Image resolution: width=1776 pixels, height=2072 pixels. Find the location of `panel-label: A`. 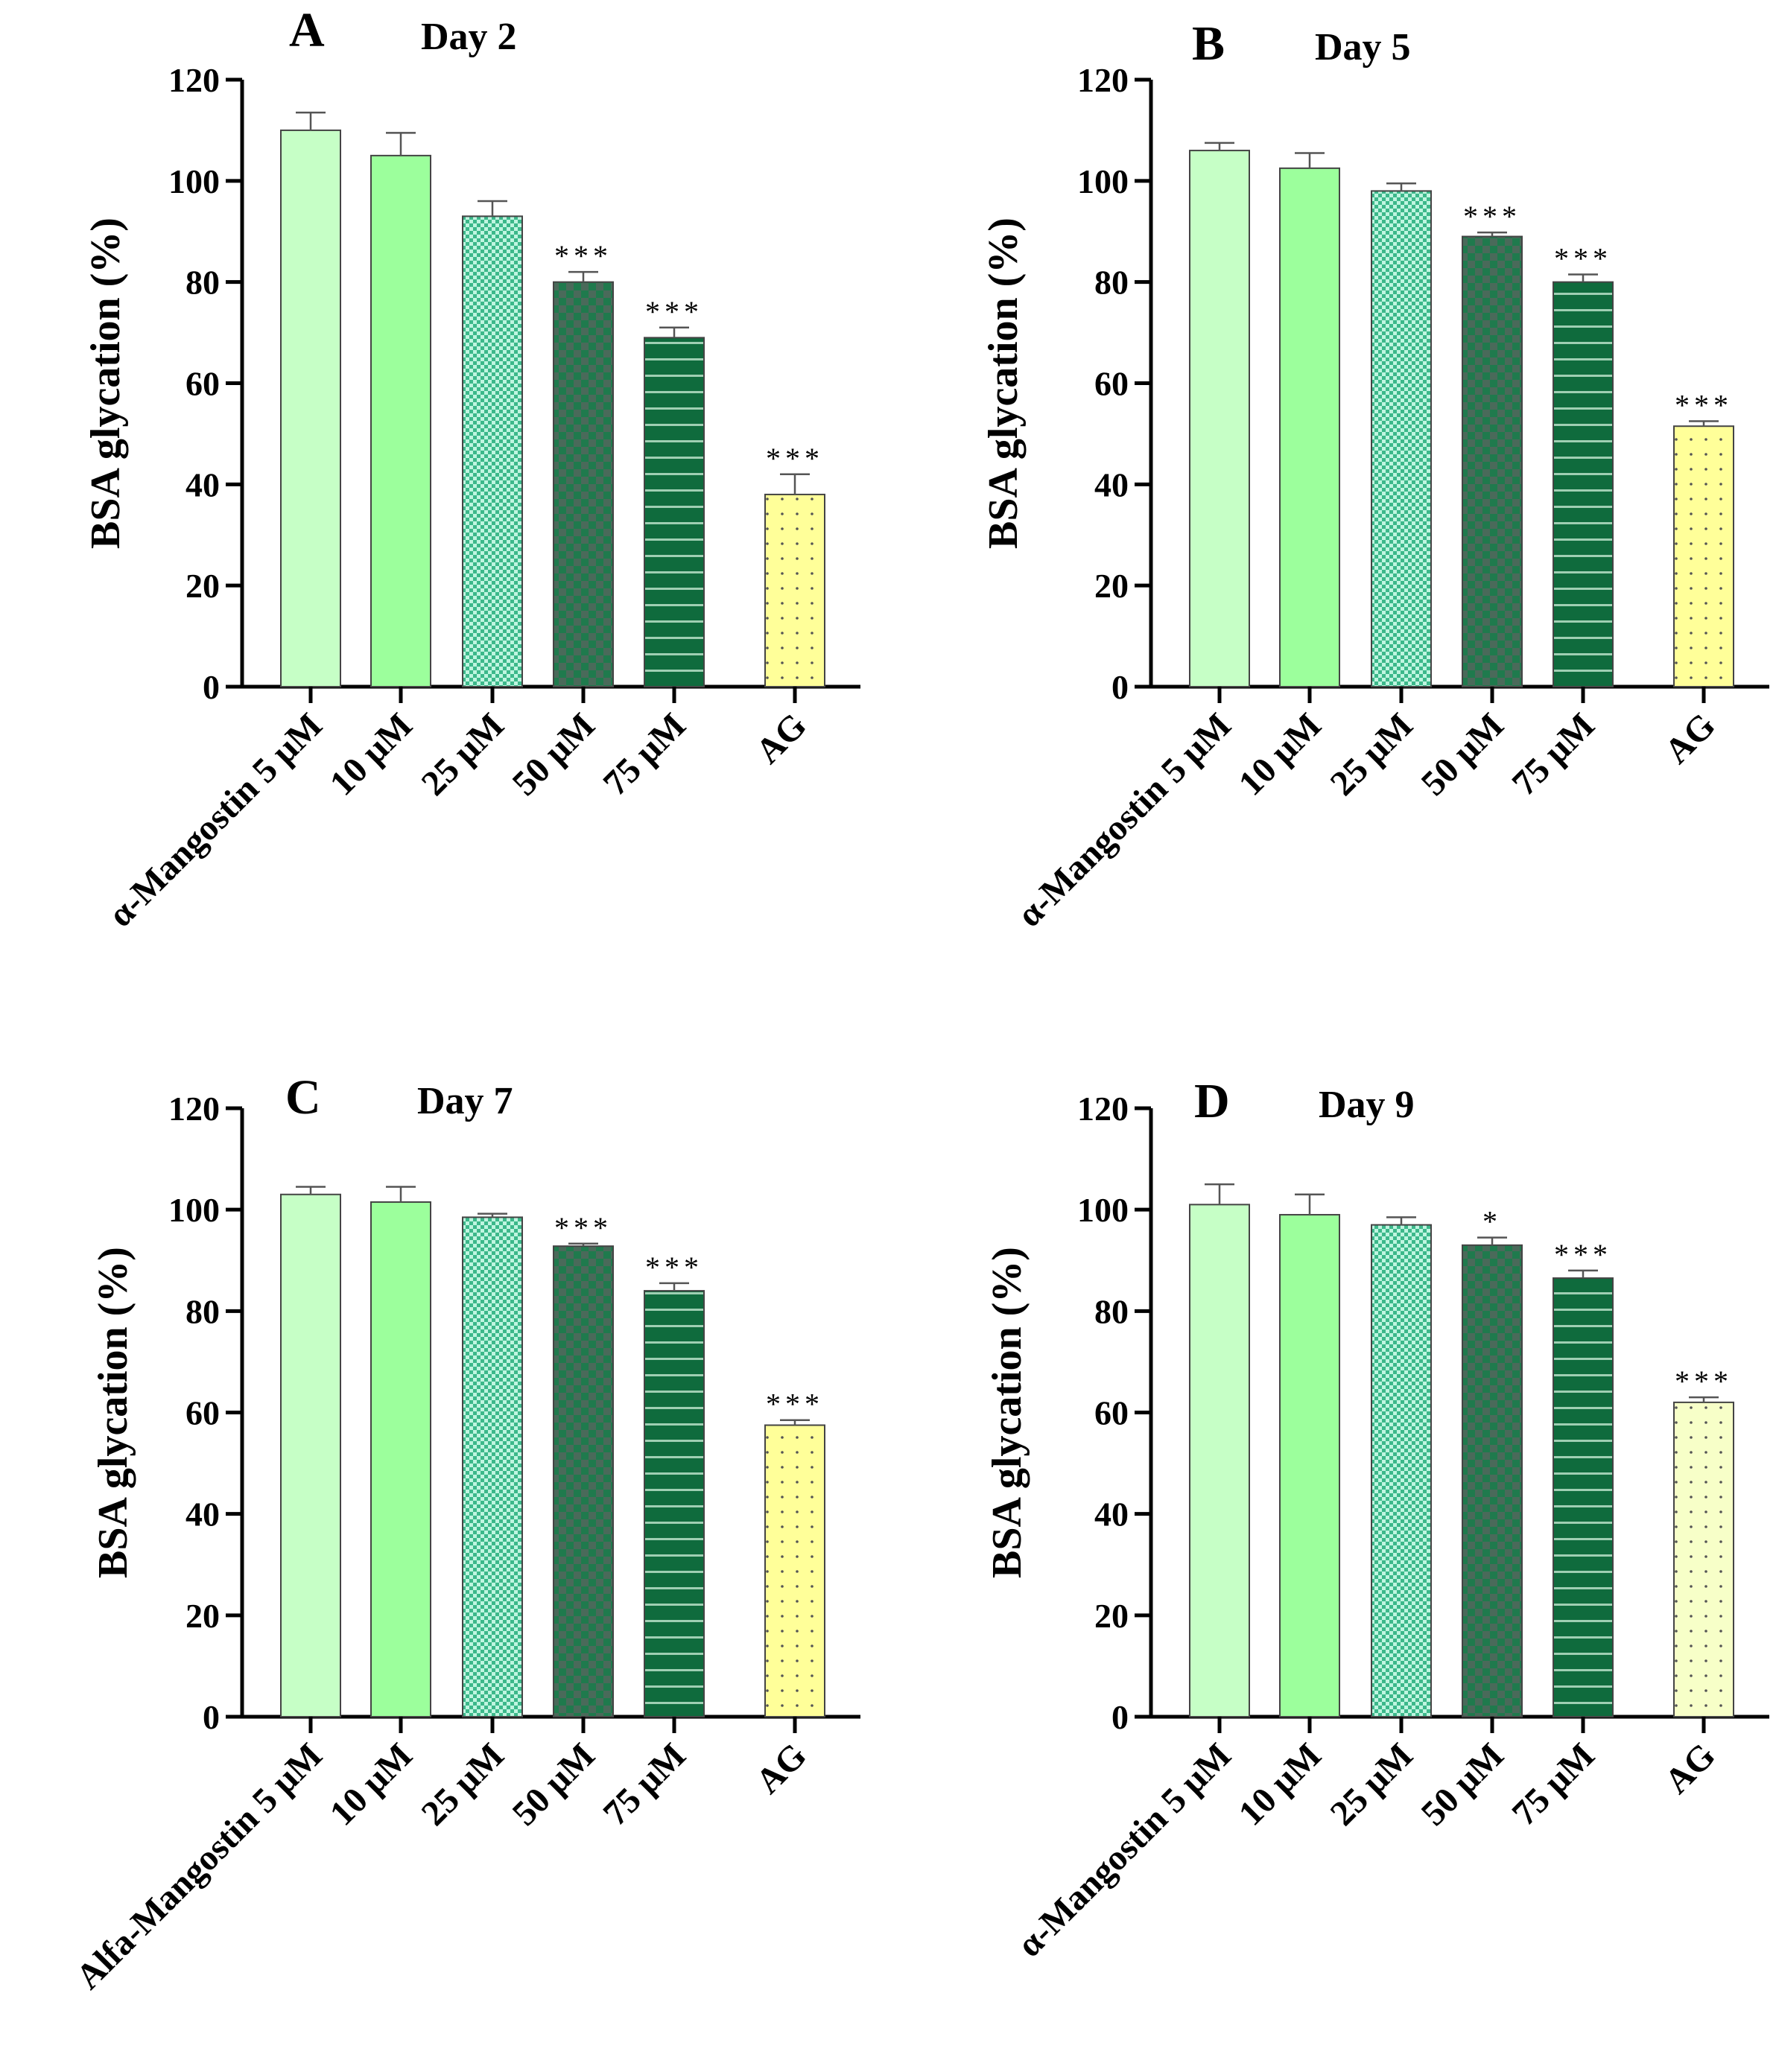

panel-label: A is located at coordinates (307, 30).